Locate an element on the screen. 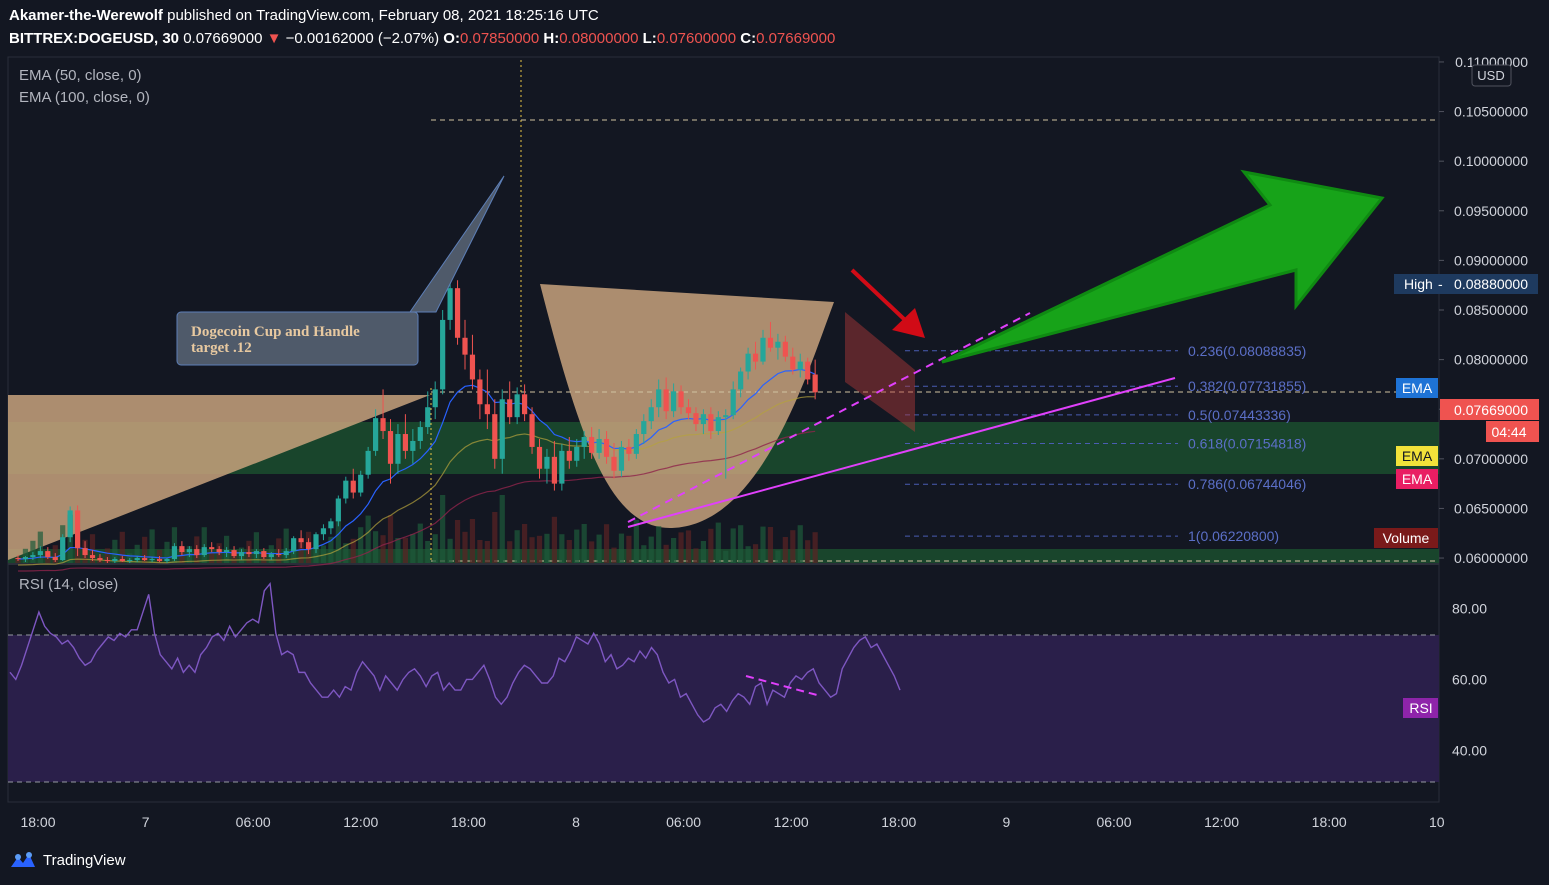 This screenshot has width=1549, height=885. inner-trendline is located at coordinates (829, 417).